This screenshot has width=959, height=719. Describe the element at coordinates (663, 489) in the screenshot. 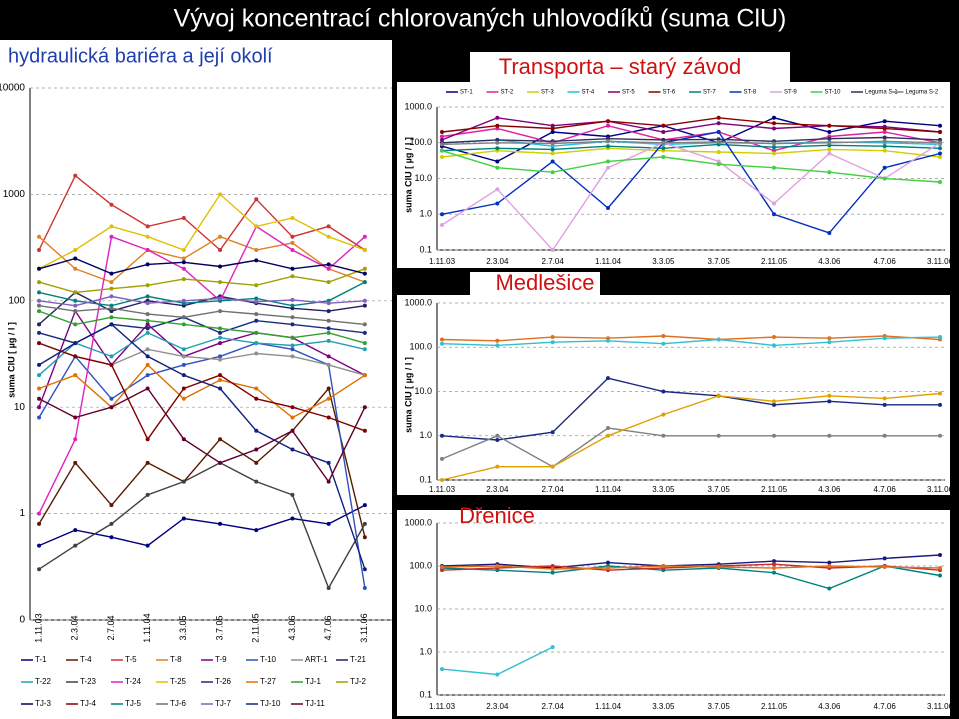

I see `x-tick-label: 3.3.05` at that location.